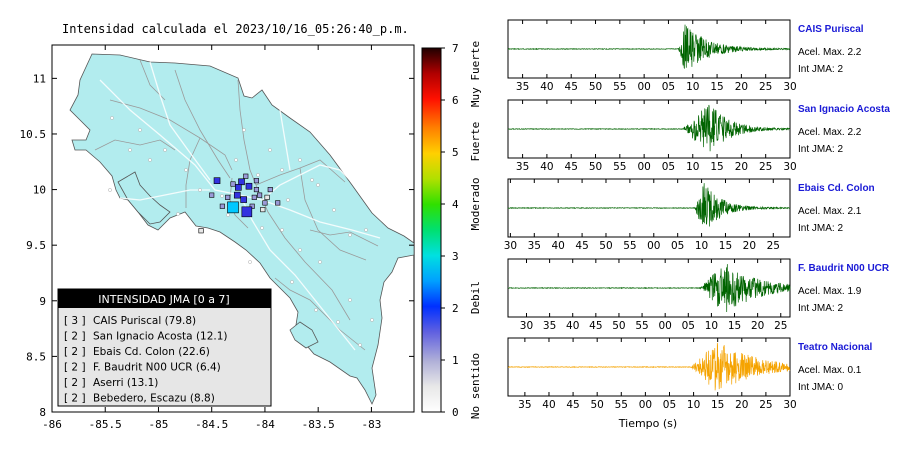 The image size is (910, 460). I want to click on legend-entry-text: San Ignacio Acosta (12.1), so click(160, 337).